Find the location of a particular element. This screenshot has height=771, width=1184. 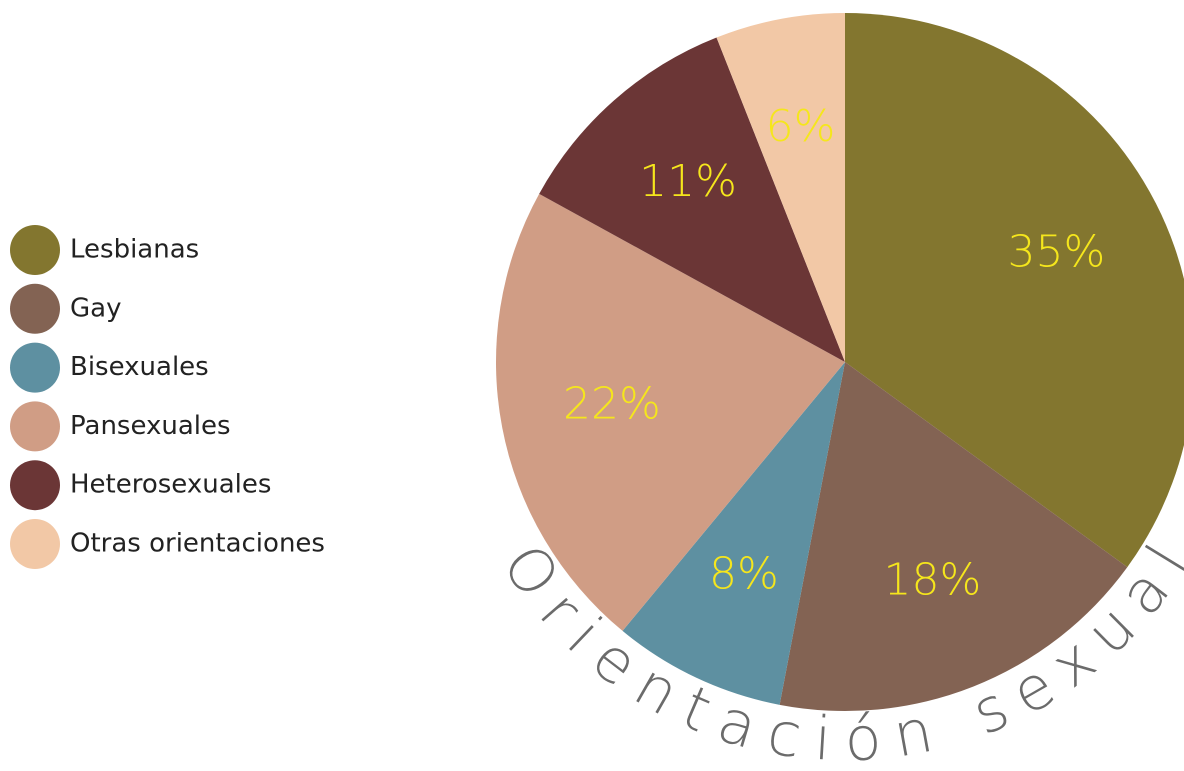

value-label: 18% is located at coordinates (932, 580).